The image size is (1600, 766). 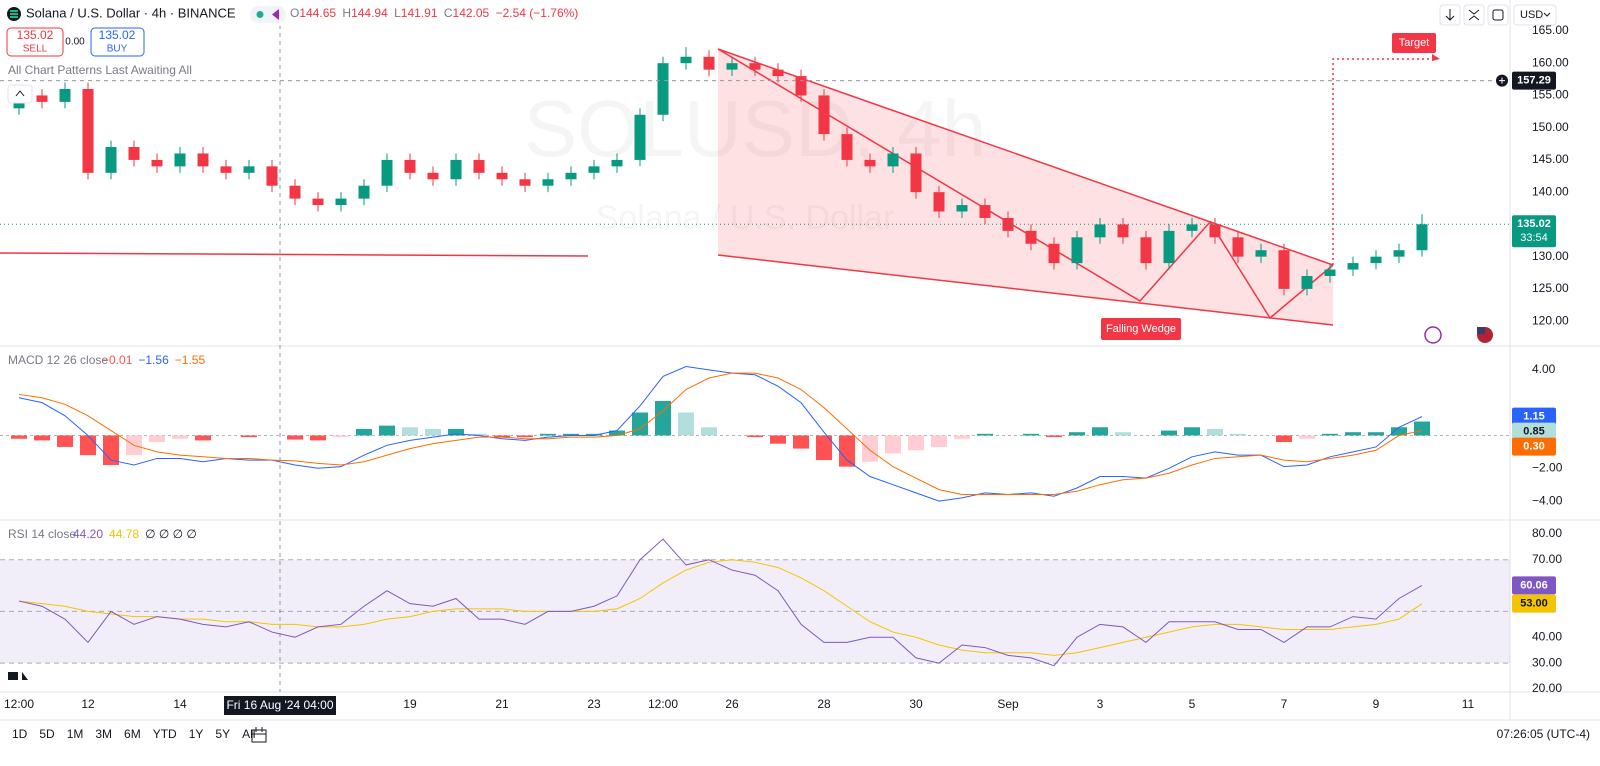 What do you see at coordinates (75, 734) in the screenshot?
I see `range-button: 1M` at bounding box center [75, 734].